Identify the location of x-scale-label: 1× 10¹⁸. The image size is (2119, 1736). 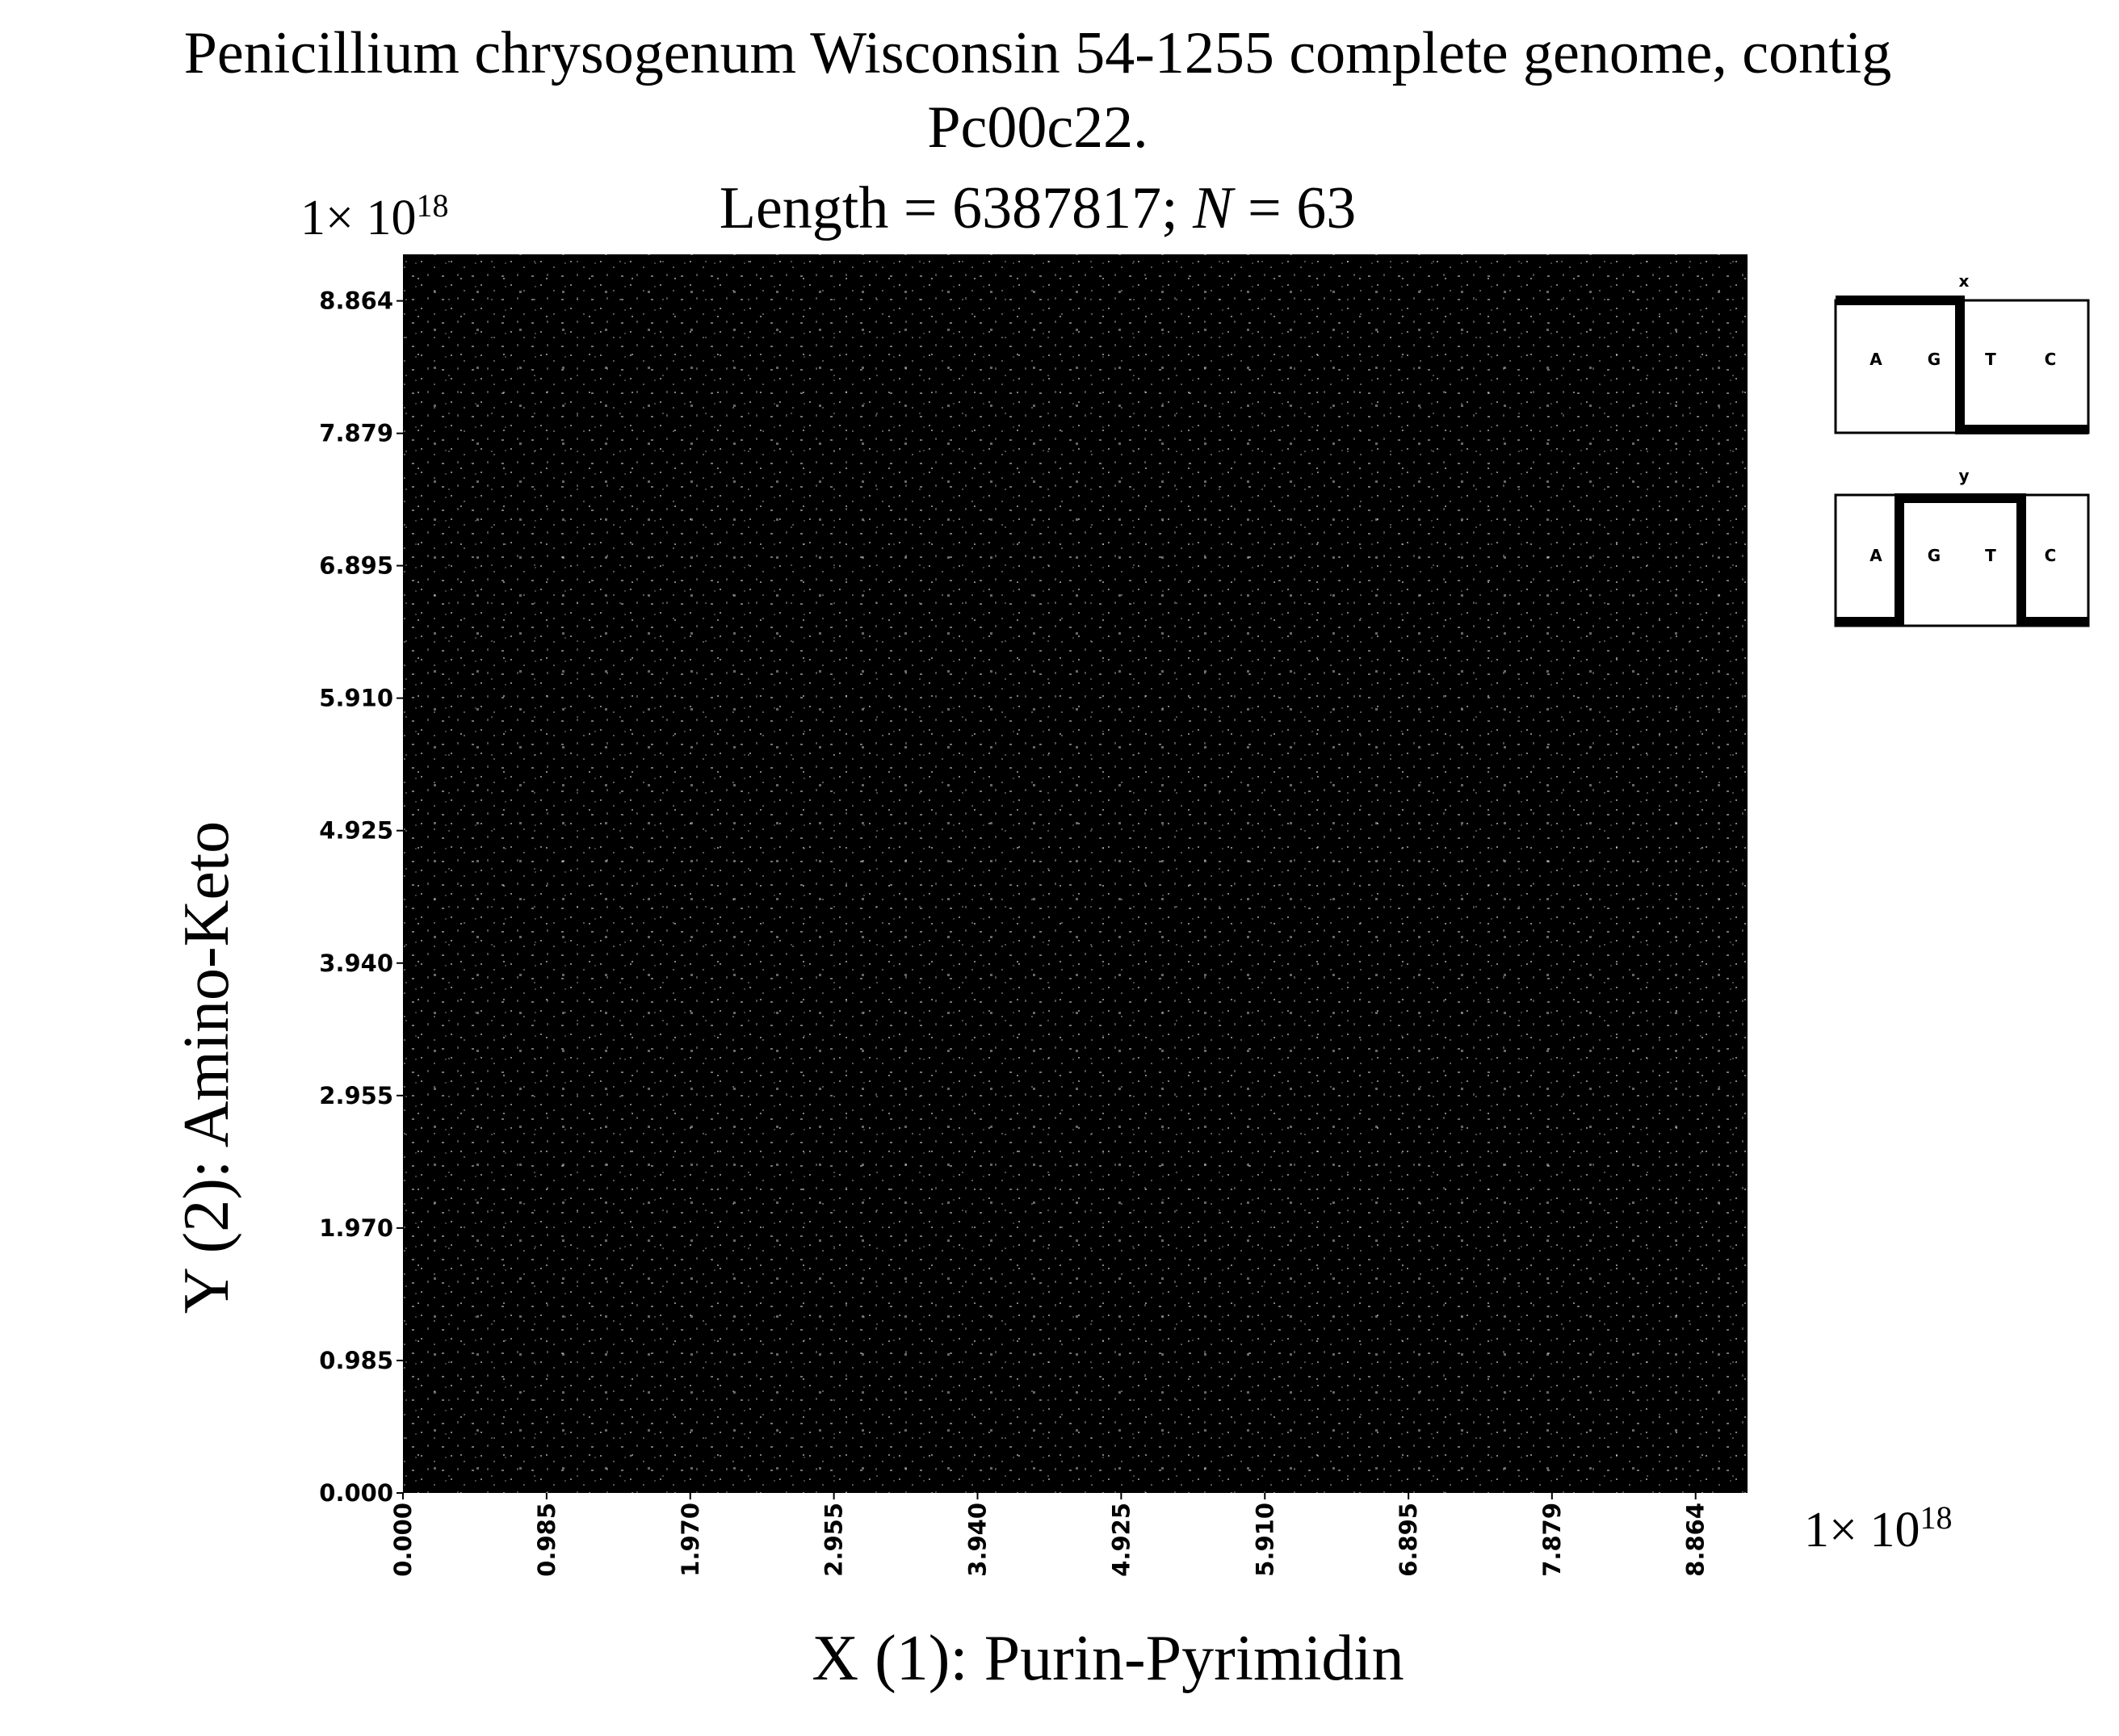
(1878, 1528).